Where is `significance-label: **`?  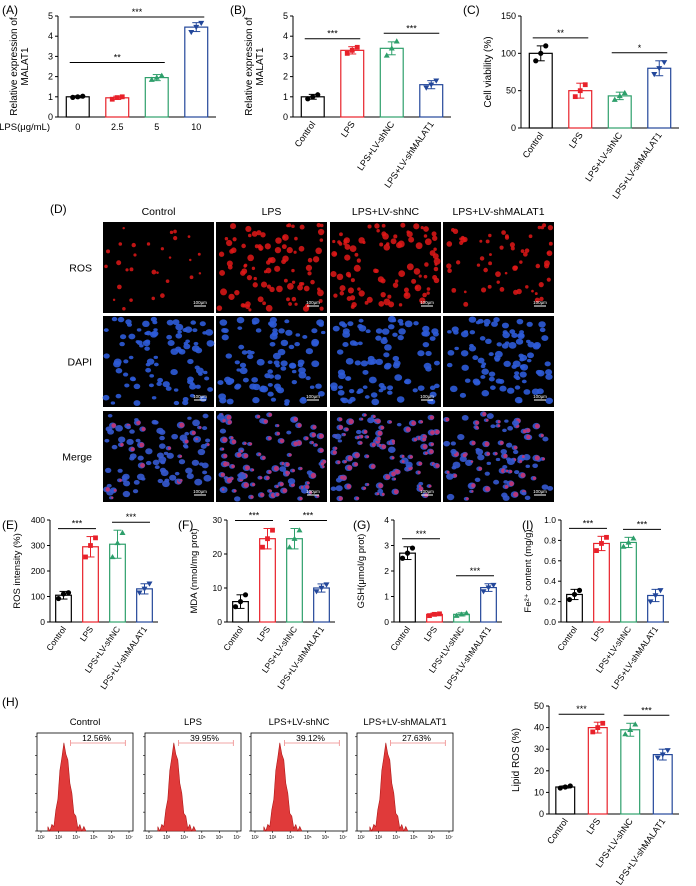
significance-label: ** is located at coordinates (118, 57).